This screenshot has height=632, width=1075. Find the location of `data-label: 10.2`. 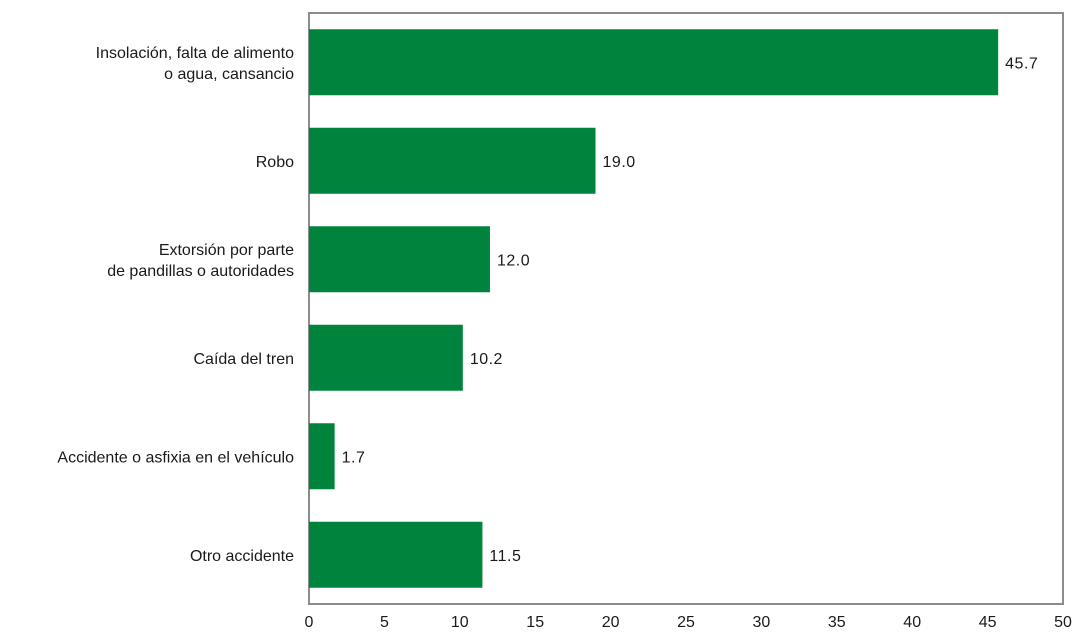

data-label: 10.2 is located at coordinates (486, 359).